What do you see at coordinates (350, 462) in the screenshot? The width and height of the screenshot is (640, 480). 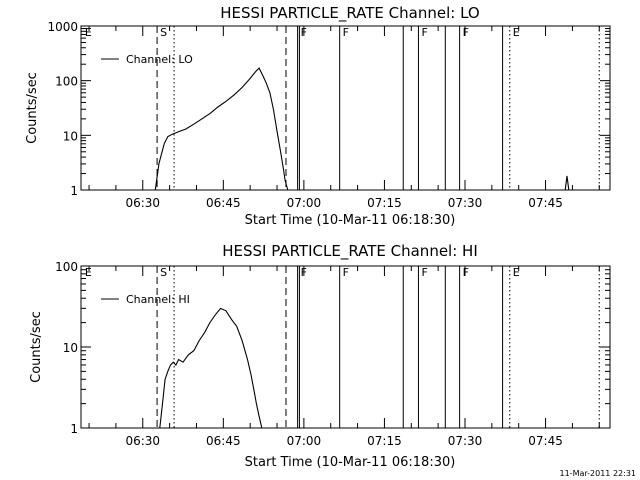 I see `x-axis-label-hi: Start Time (10-Mar-11 06:18:30)` at bounding box center [350, 462].